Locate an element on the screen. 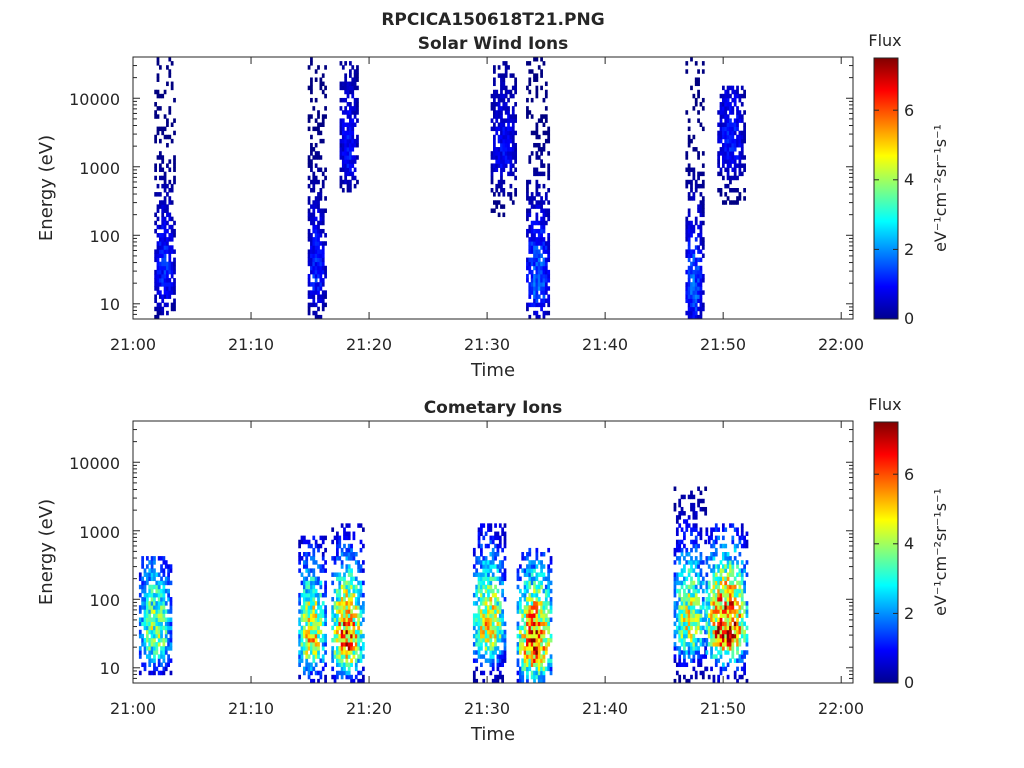  x-tick-label: 21:50 is located at coordinates (723, 344).